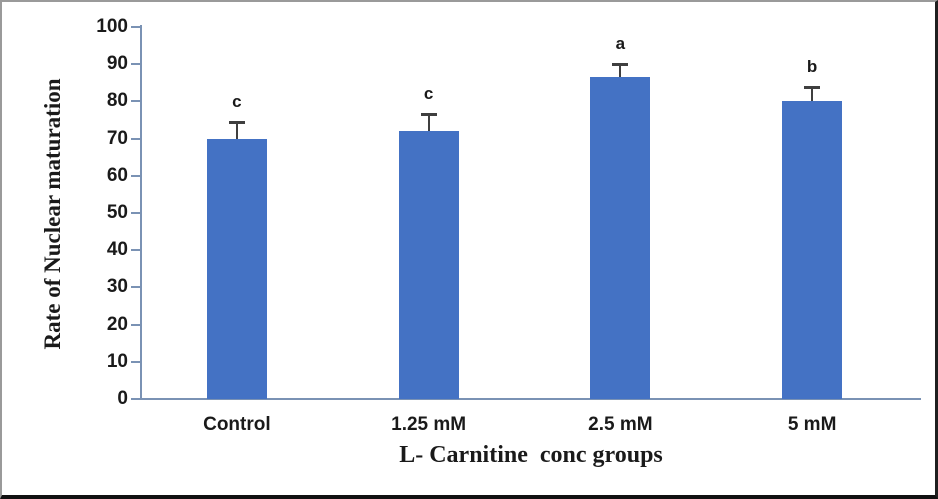 This screenshot has width=938, height=499. I want to click on x-category-label: 5 mM, so click(812, 424).